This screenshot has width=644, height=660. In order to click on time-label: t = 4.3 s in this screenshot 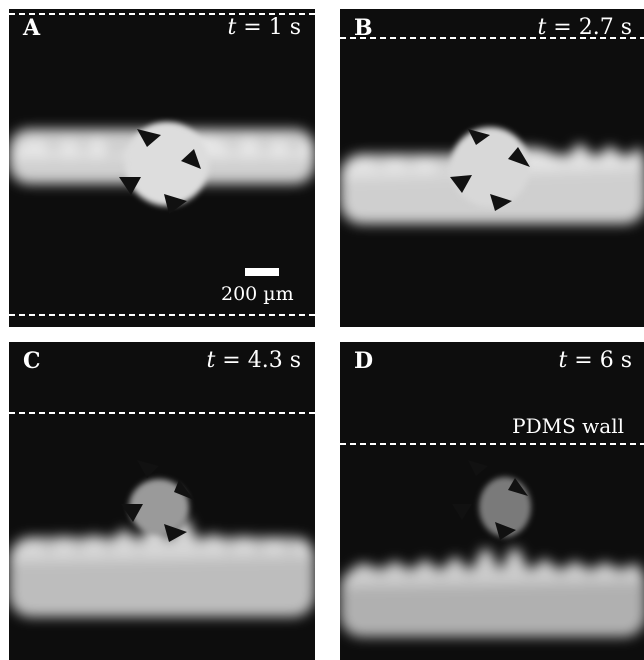, I will do `click(253, 360)`.